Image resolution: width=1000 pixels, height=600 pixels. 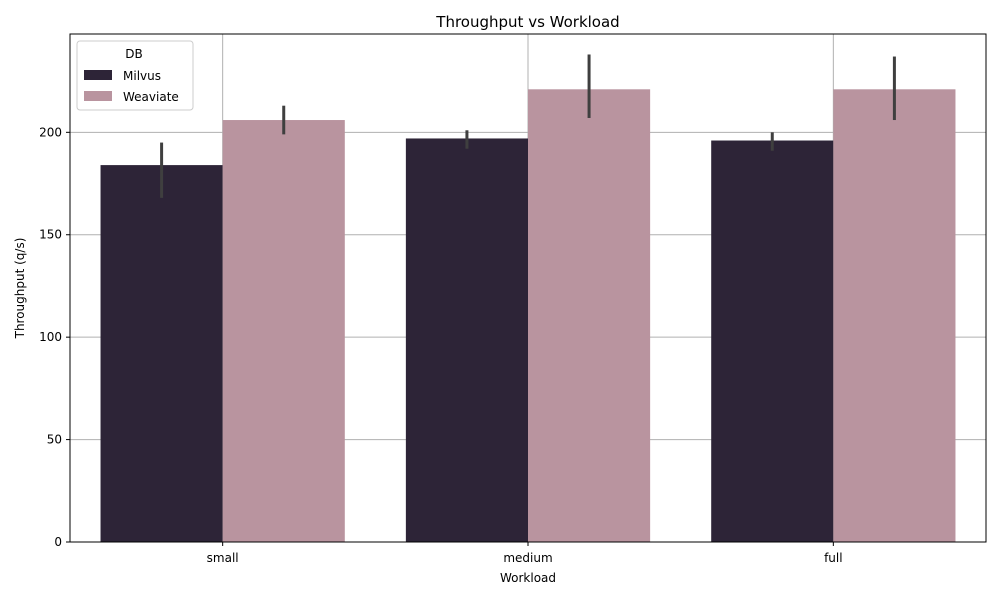 I want to click on y-tick-label: 0, so click(x=58, y=542).